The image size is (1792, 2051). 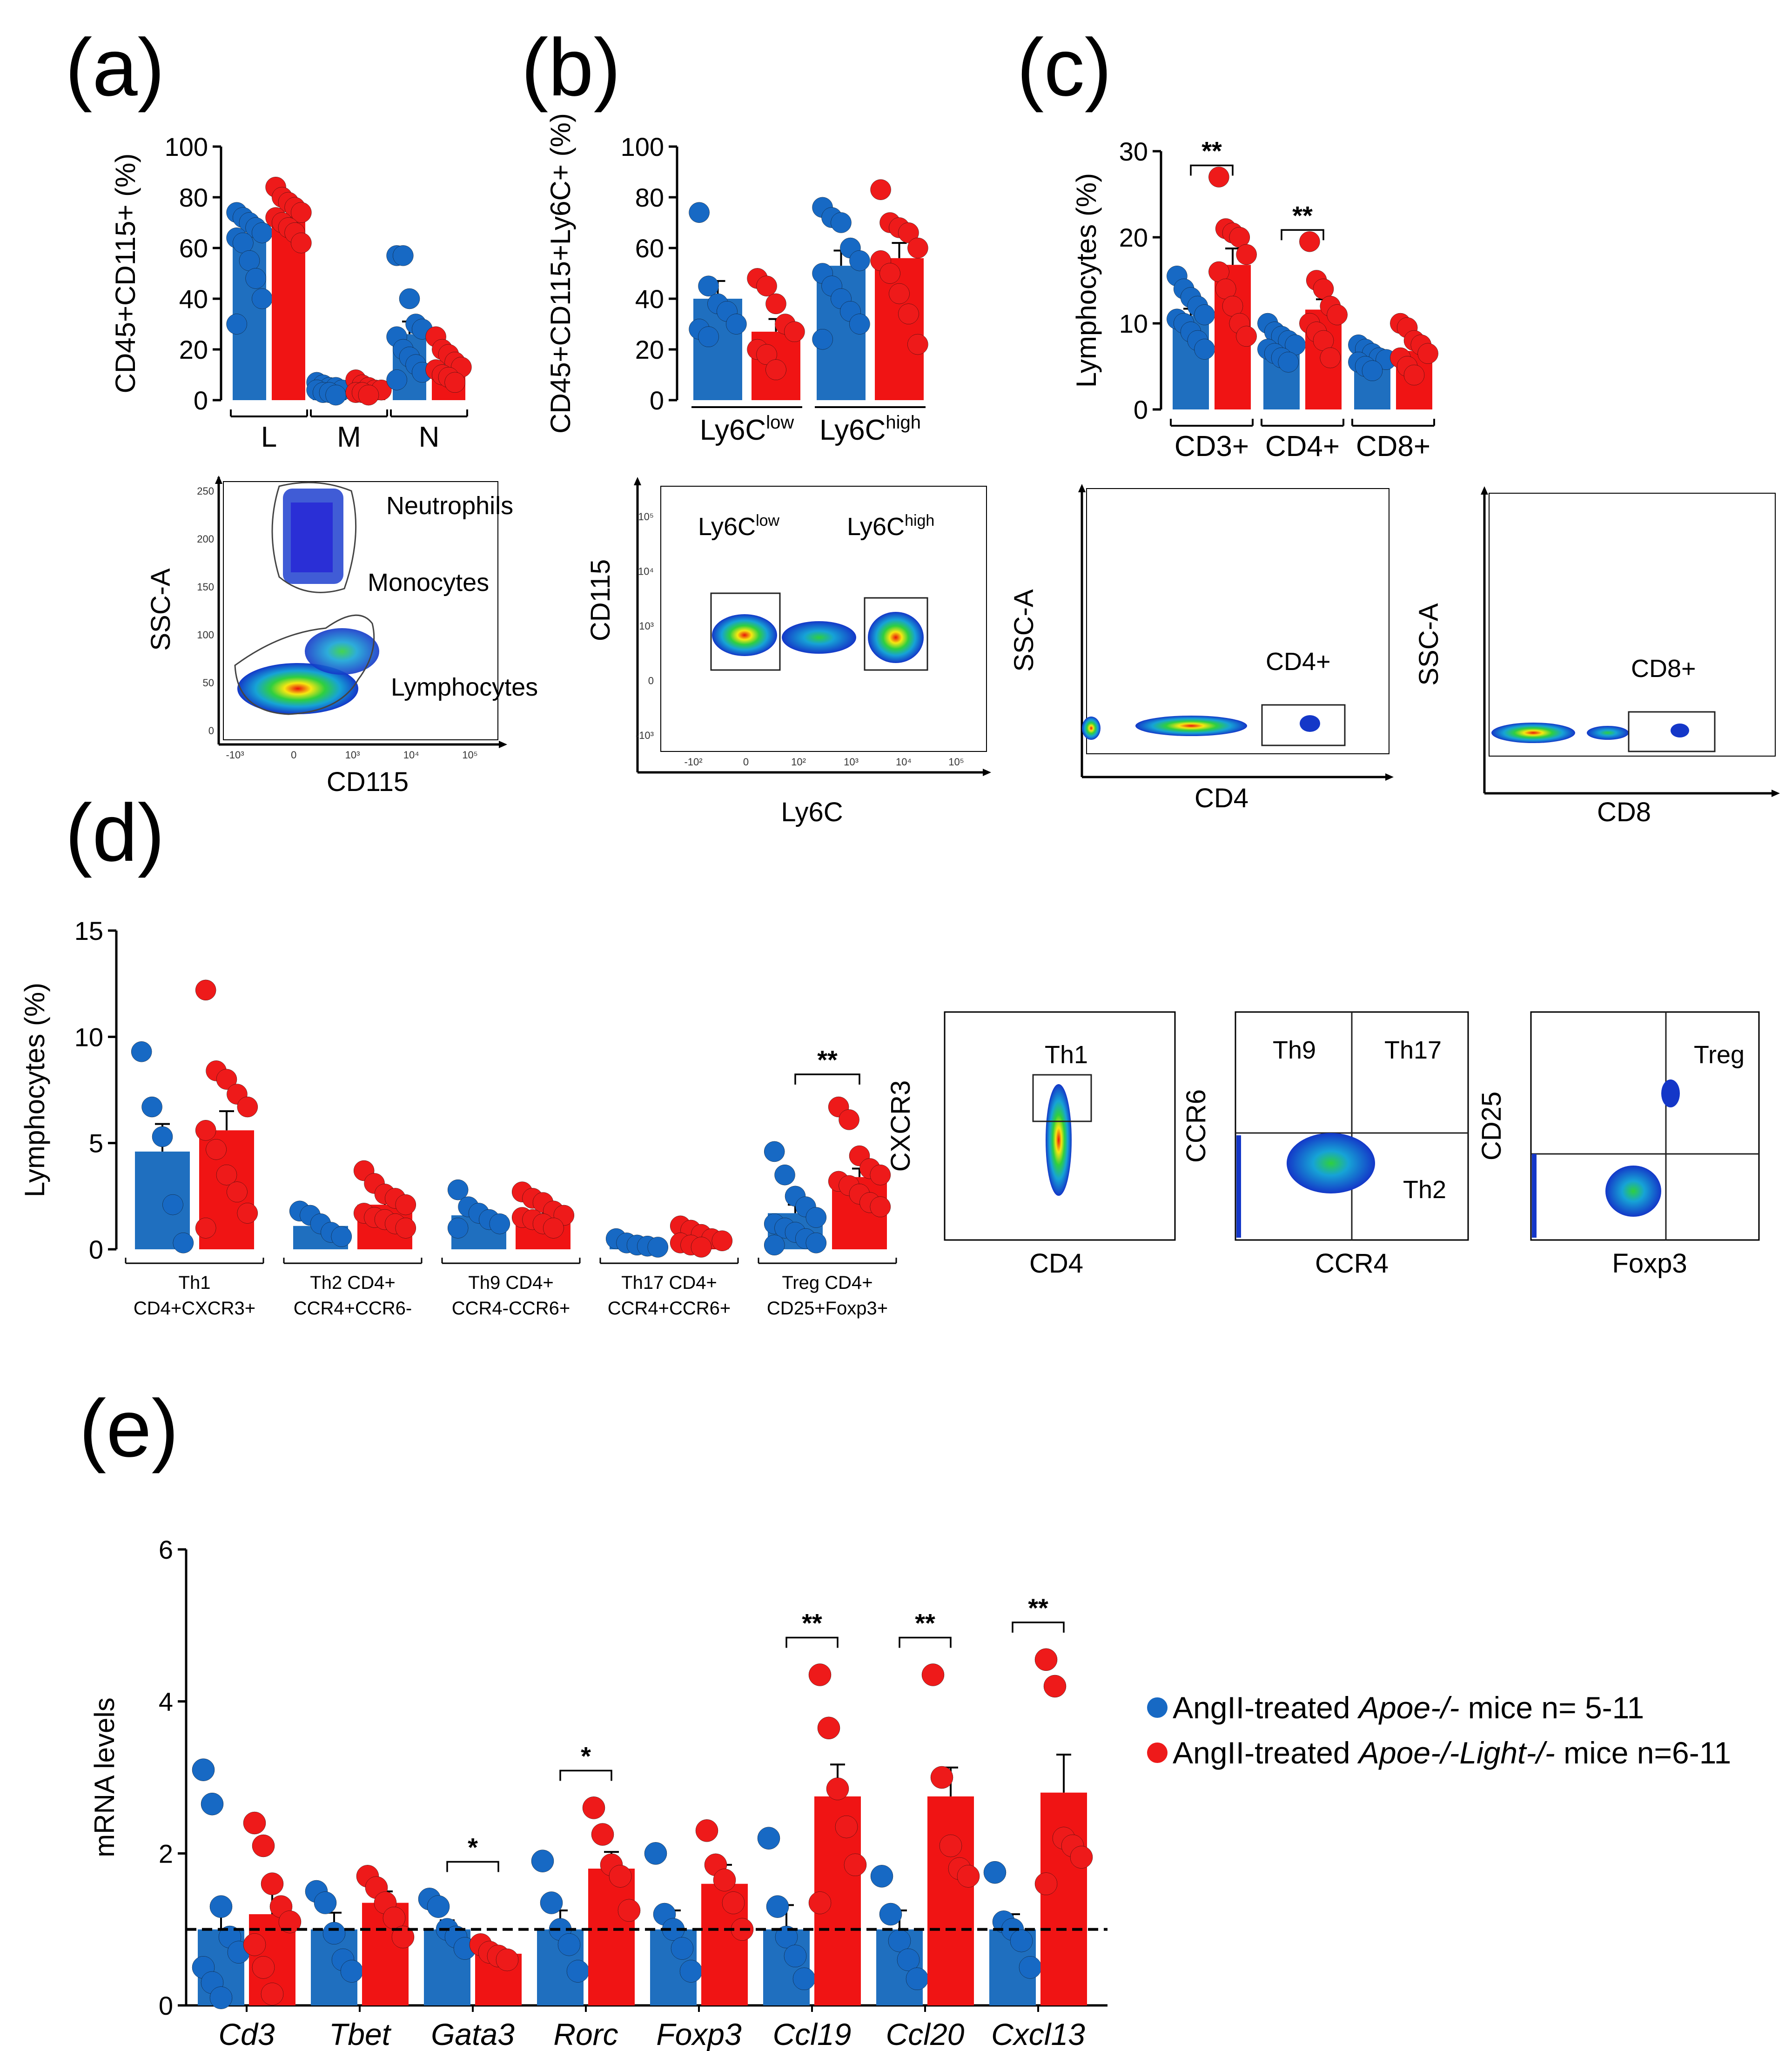 What do you see at coordinates (297, 689) in the screenshot?
I see `flow-a-lymphocyte-events` at bounding box center [297, 689].